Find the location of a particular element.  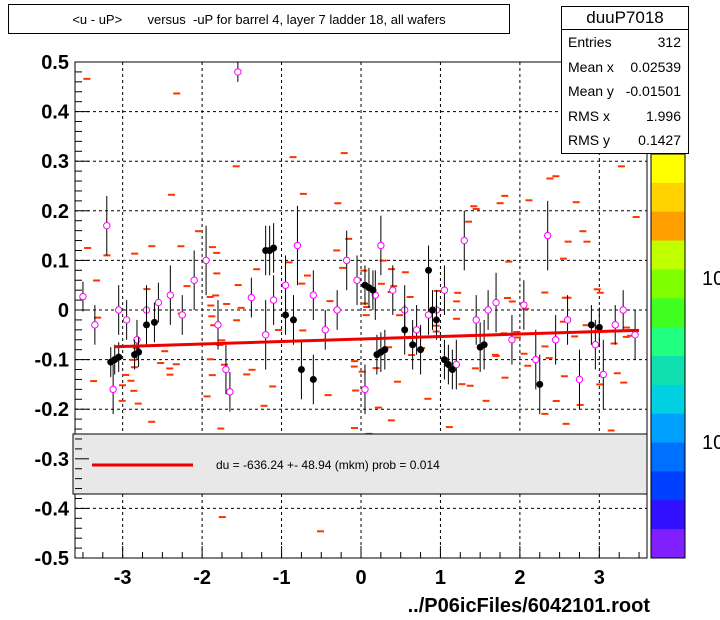

stat-rms-y: RMS y 0.1427 is located at coordinates (624, 140).